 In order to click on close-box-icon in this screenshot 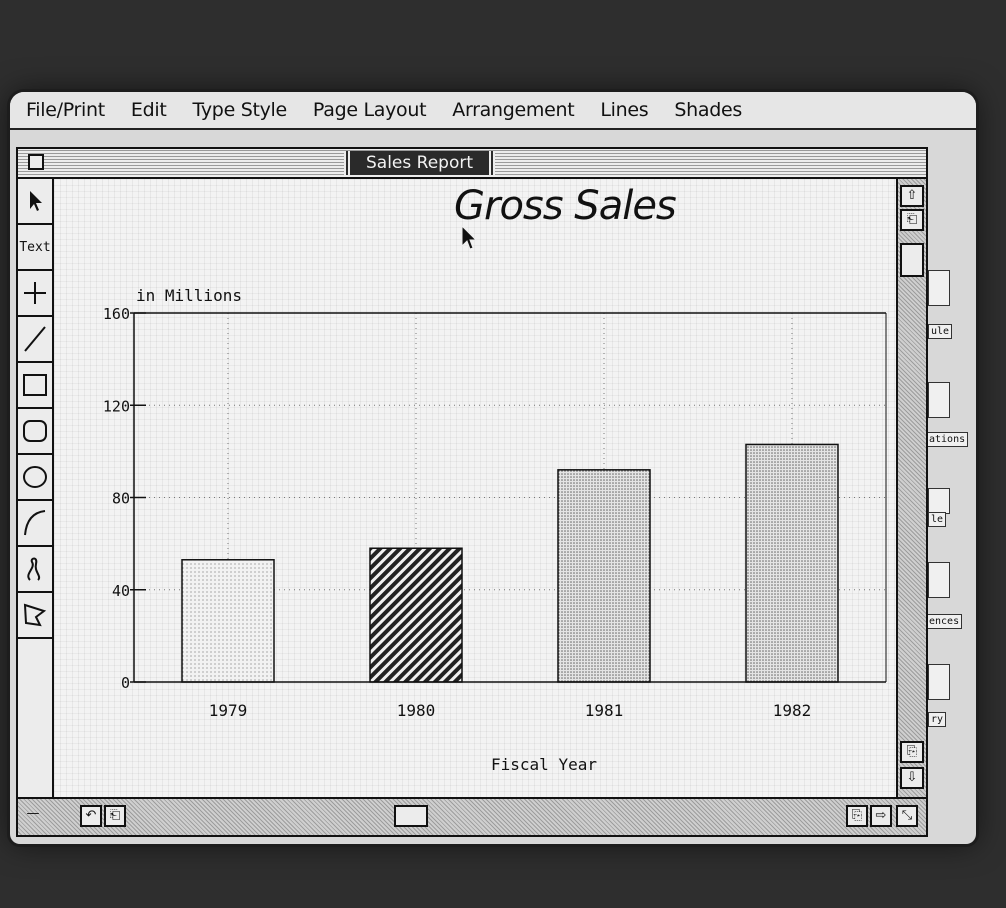, I will do `click(36, 162)`.